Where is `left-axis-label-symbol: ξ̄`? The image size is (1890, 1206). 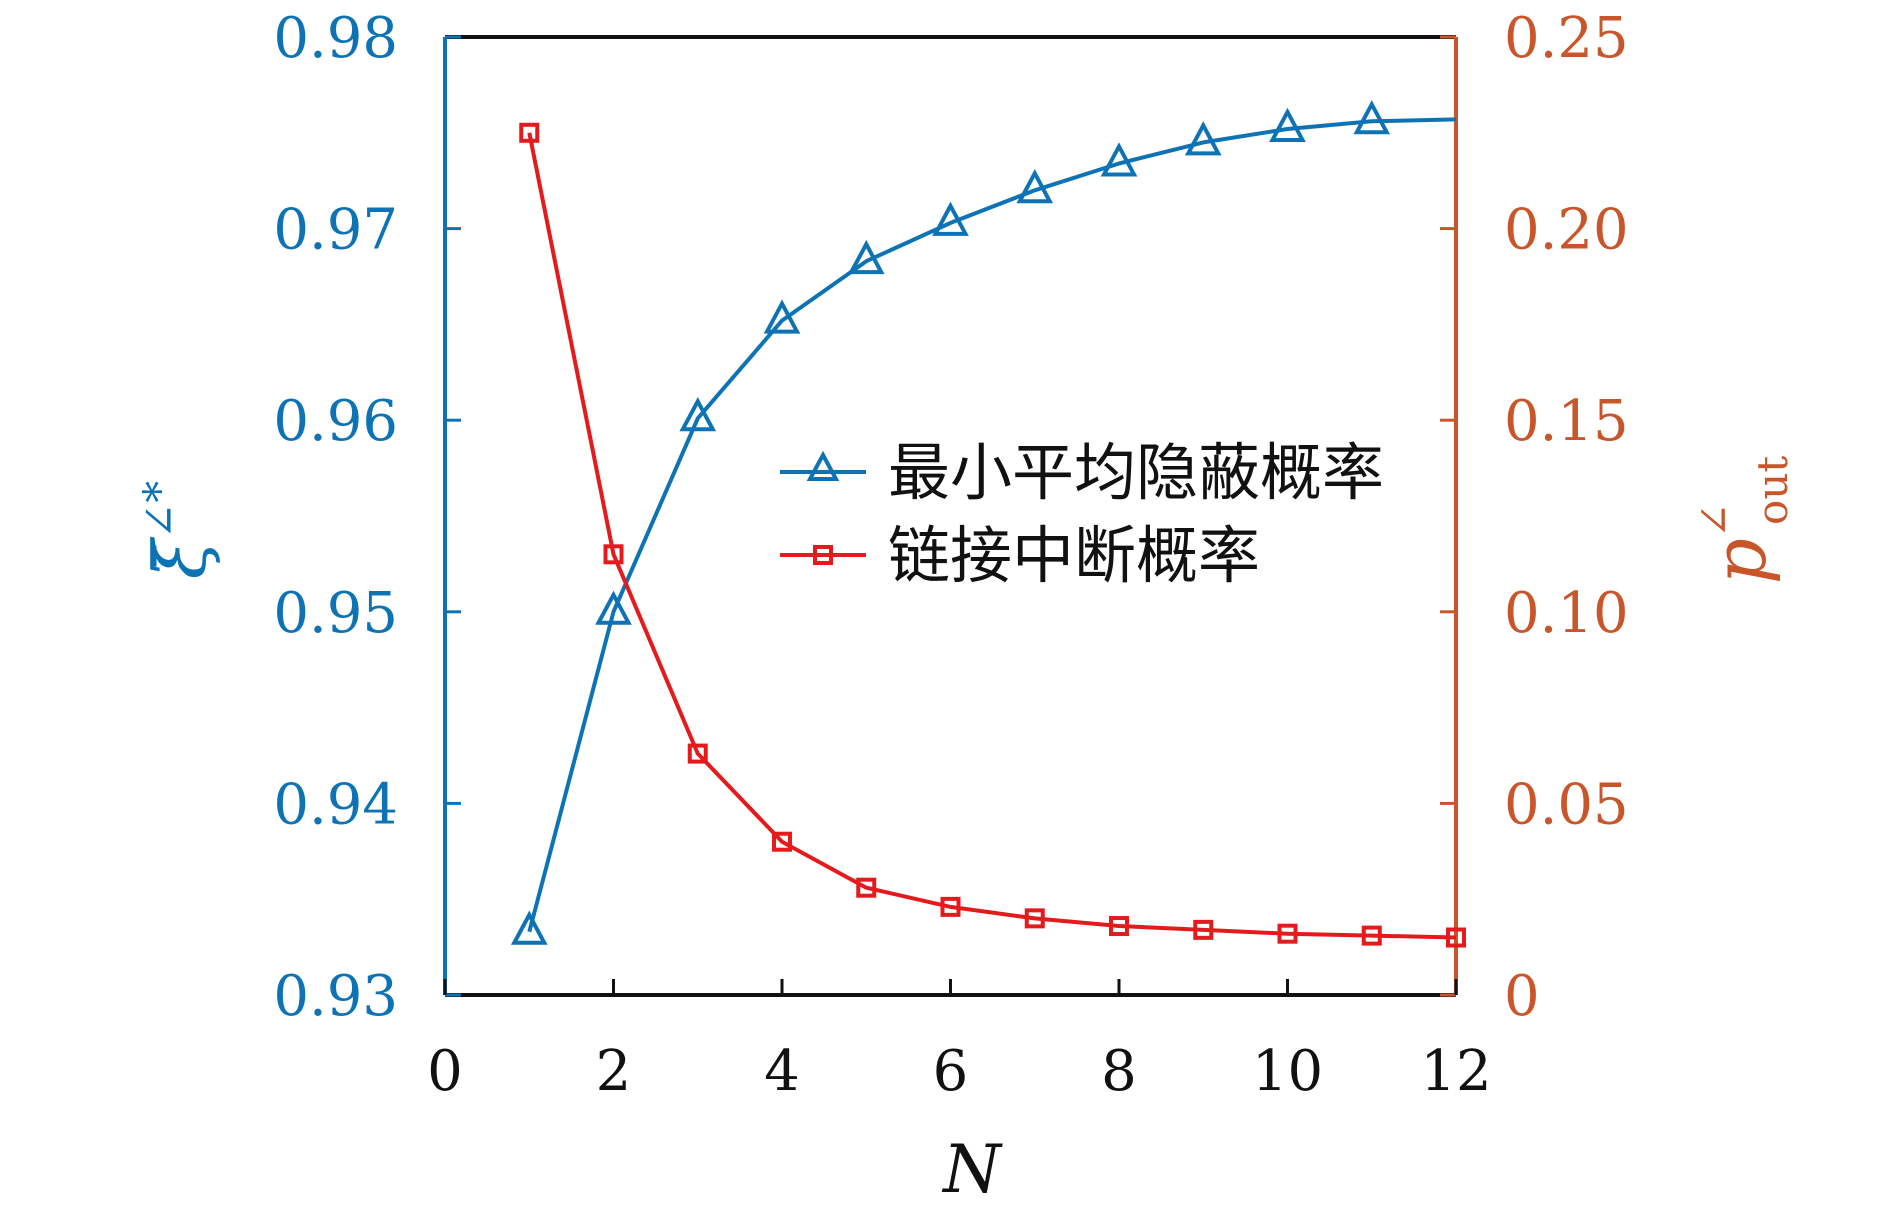
left-axis-label-symbol: ξ̄ is located at coordinates (180, 557).